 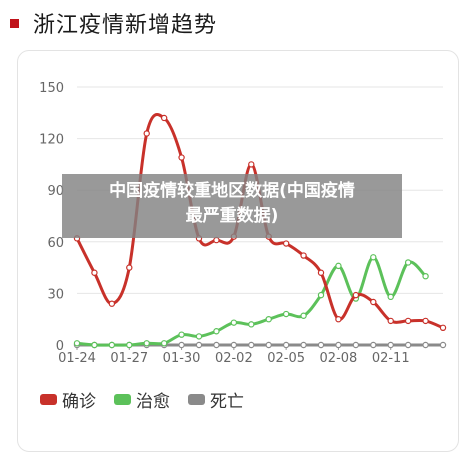 What do you see at coordinates (55, 294) in the screenshot?
I see `y-tick-label-30: 30` at bounding box center [55, 294].